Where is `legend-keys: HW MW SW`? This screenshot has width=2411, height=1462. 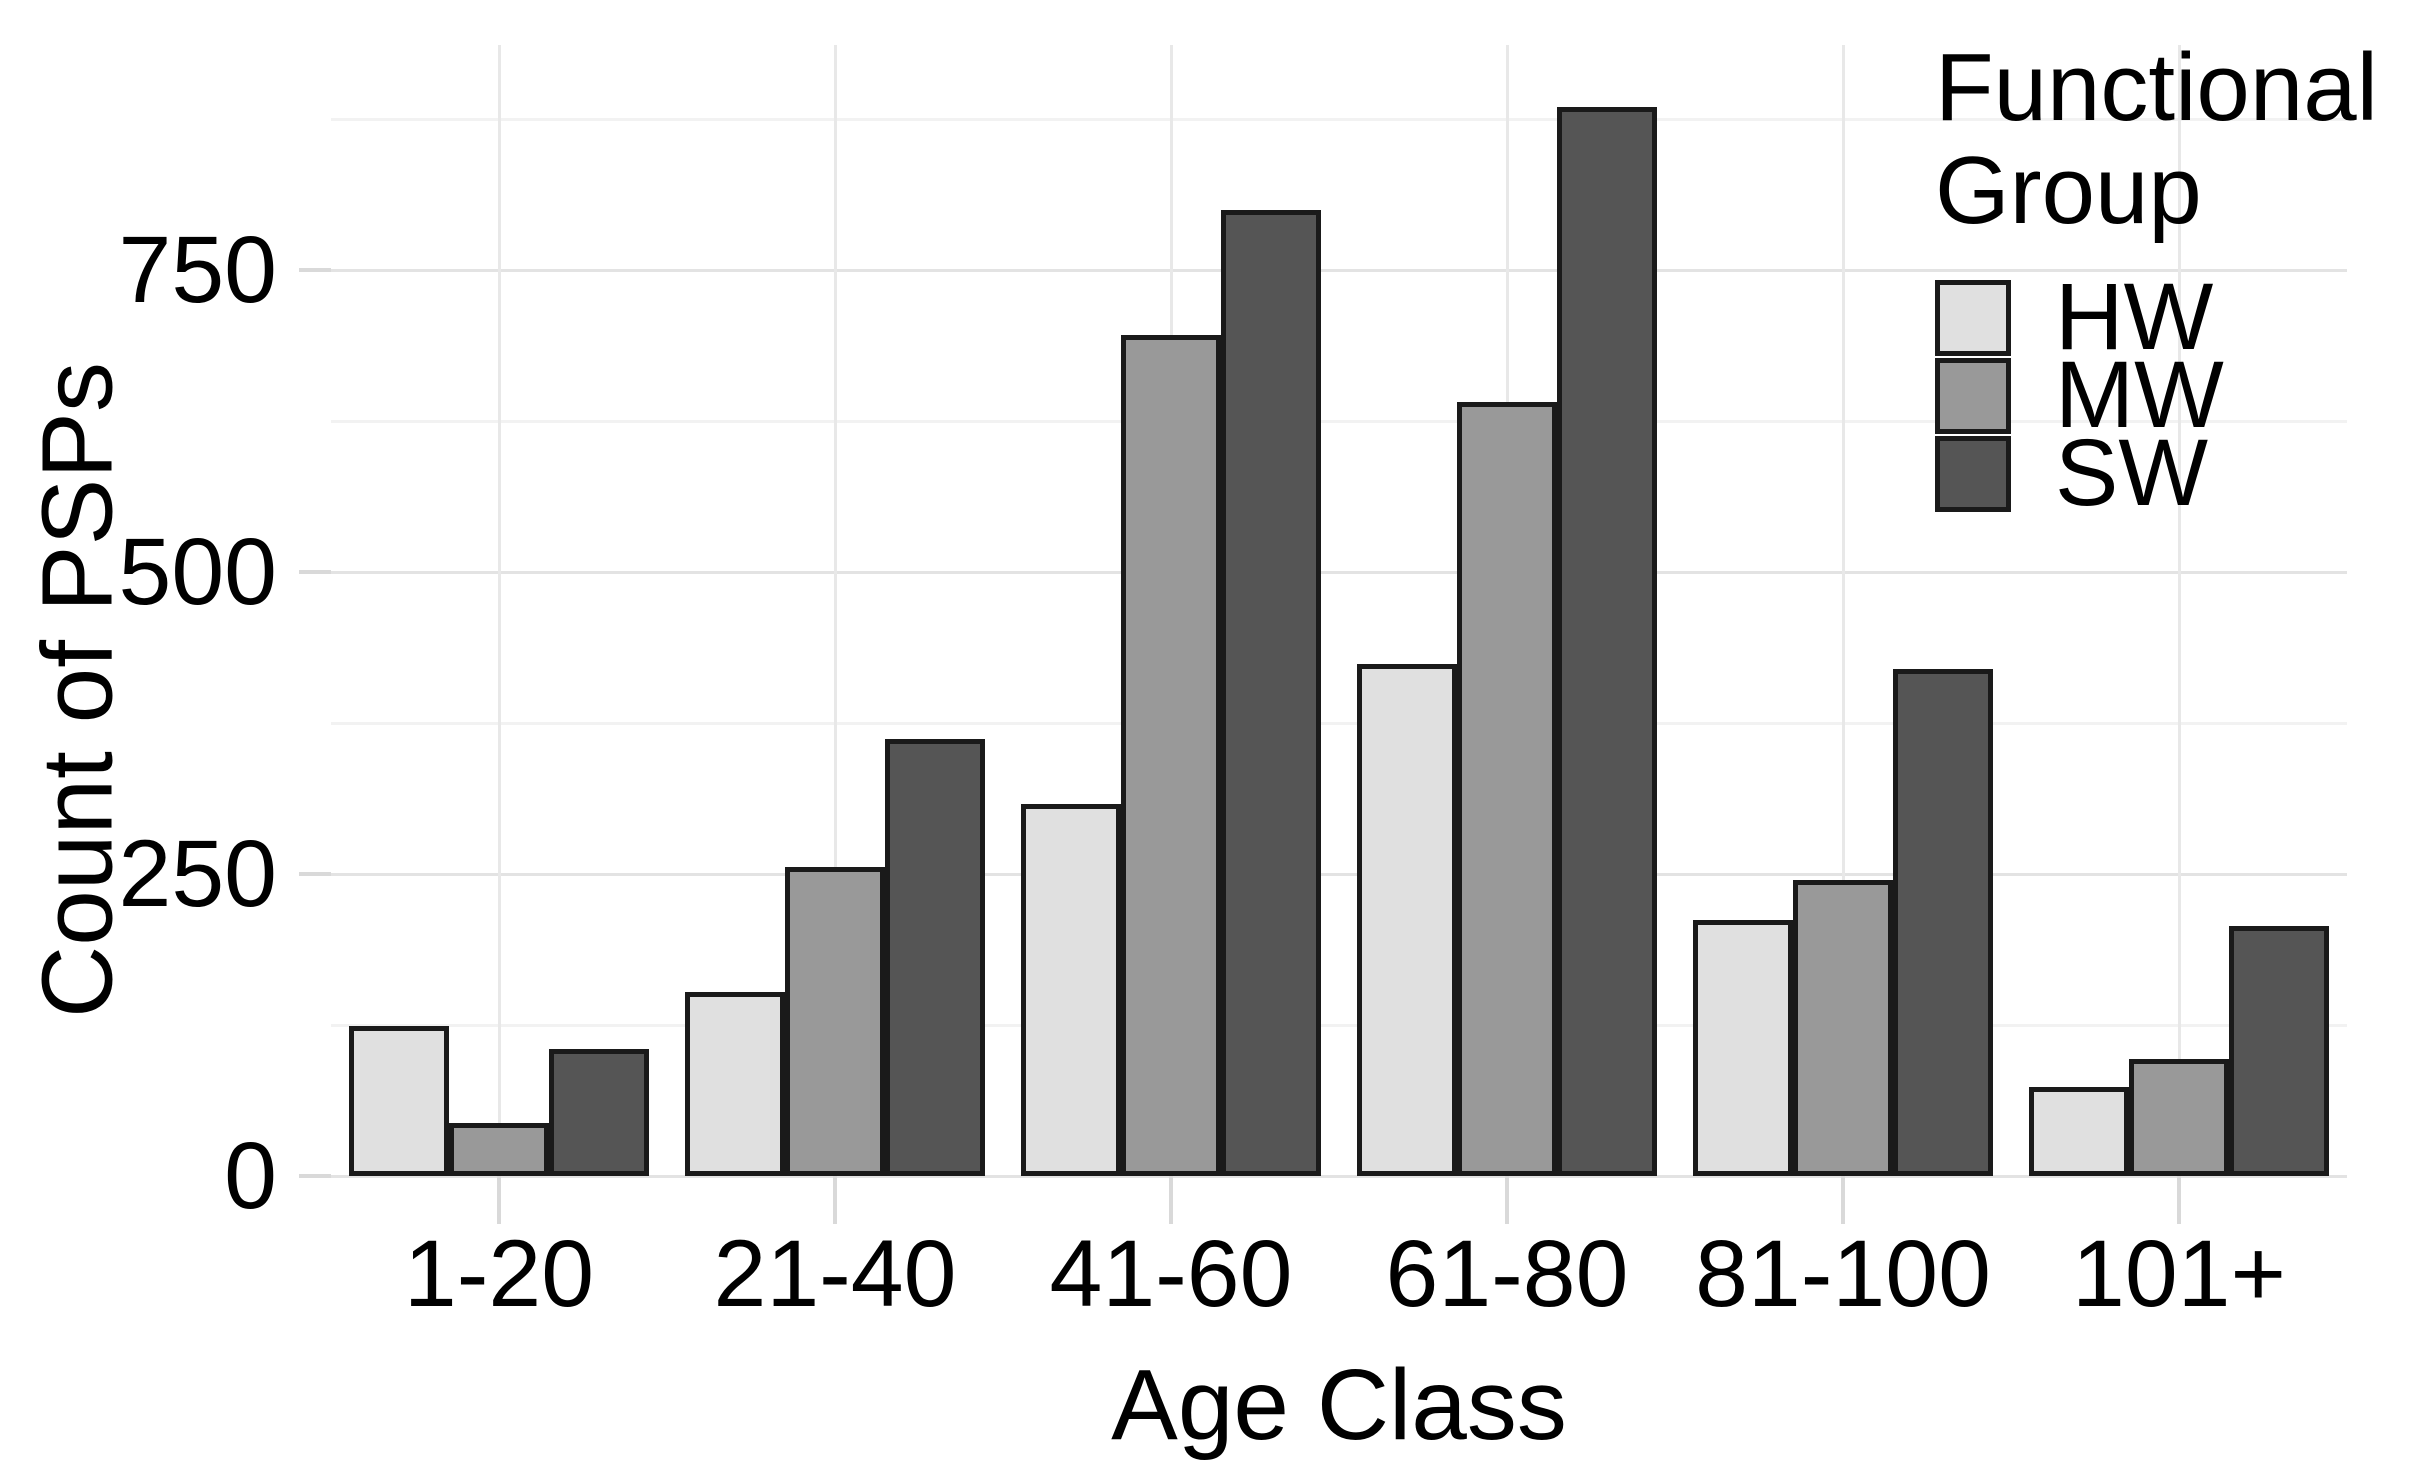 legend-keys: HW MW SW is located at coordinates (2170, 395).